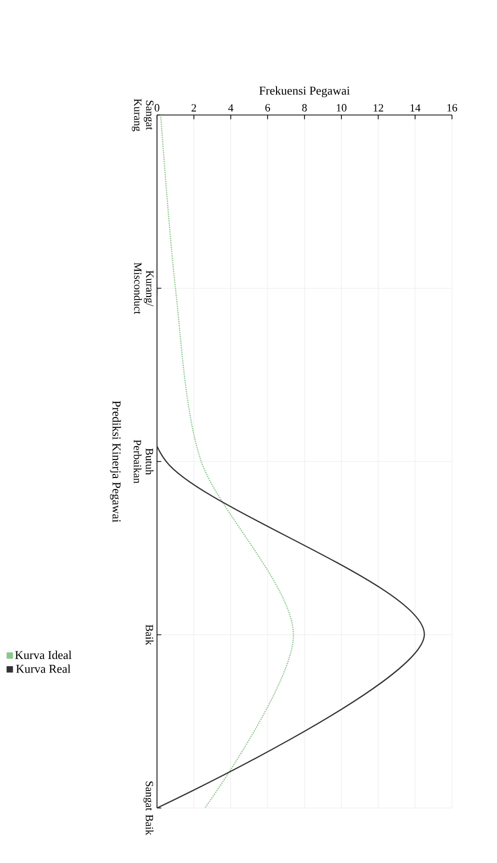 This screenshot has width=497, height=863. I want to click on x-tick-label: 12, so click(379, 108).